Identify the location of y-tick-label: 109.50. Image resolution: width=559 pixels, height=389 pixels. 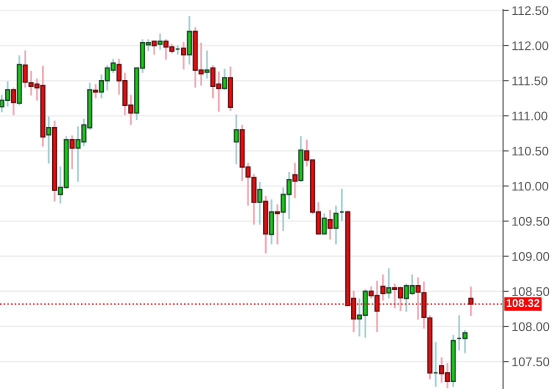
(531, 221).